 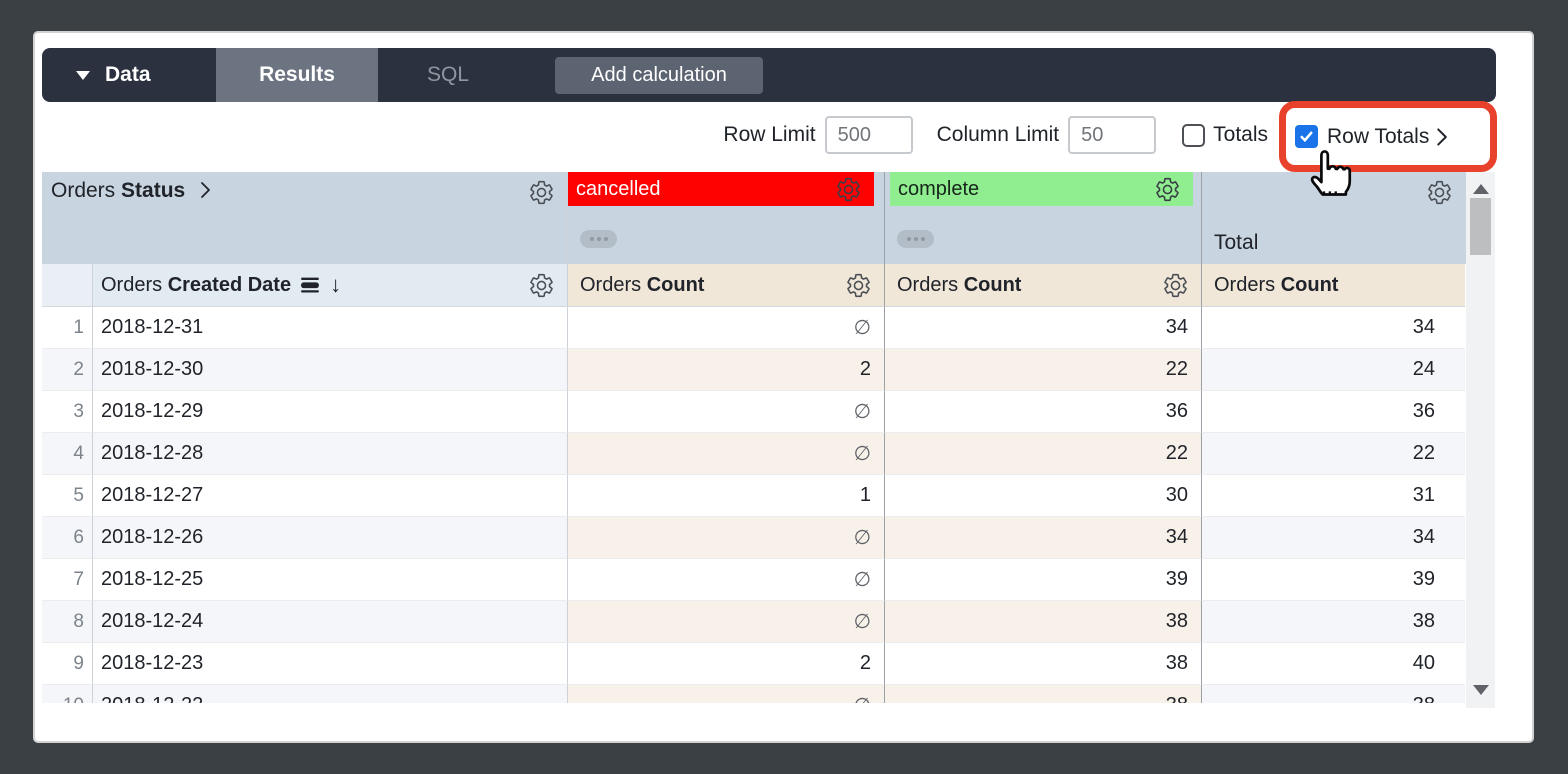 I want to click on measure-header-cancelled: Orders Count, so click(x=725, y=285).